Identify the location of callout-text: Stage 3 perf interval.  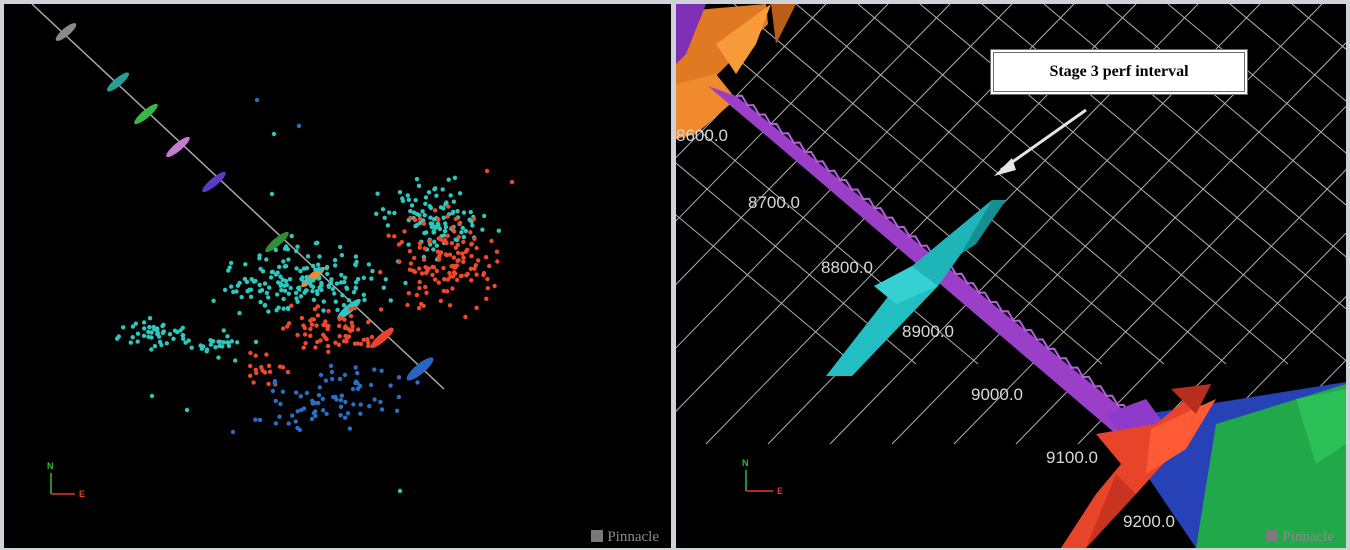
(1119, 71).